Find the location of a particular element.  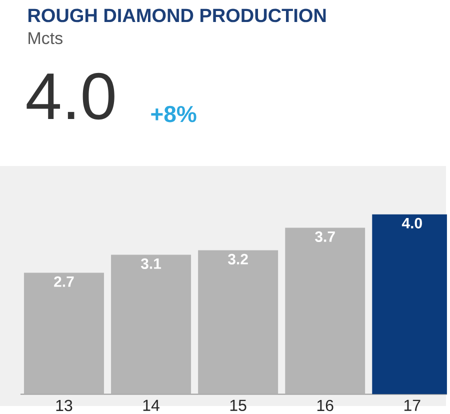

text: +8% is located at coordinates (173, 114).